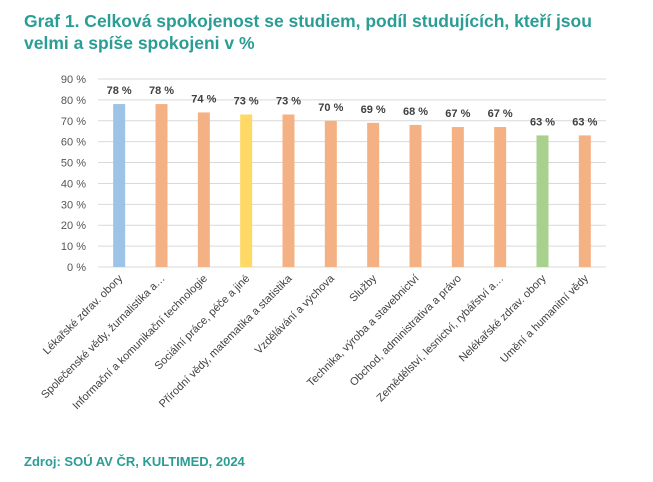 The image size is (653, 482). What do you see at coordinates (73, 101) in the screenshot?
I see `y-tick-label: 80 %` at bounding box center [73, 101].